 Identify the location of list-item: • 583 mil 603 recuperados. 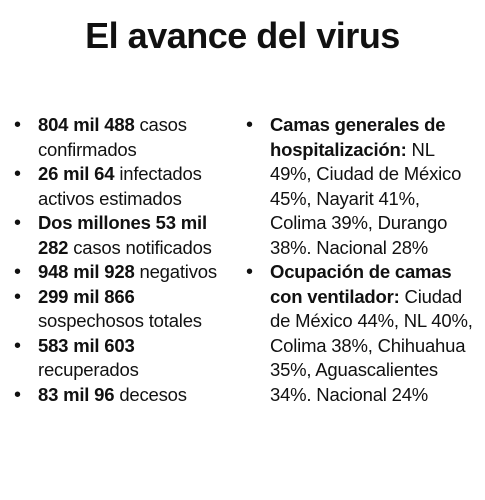
(125, 358).